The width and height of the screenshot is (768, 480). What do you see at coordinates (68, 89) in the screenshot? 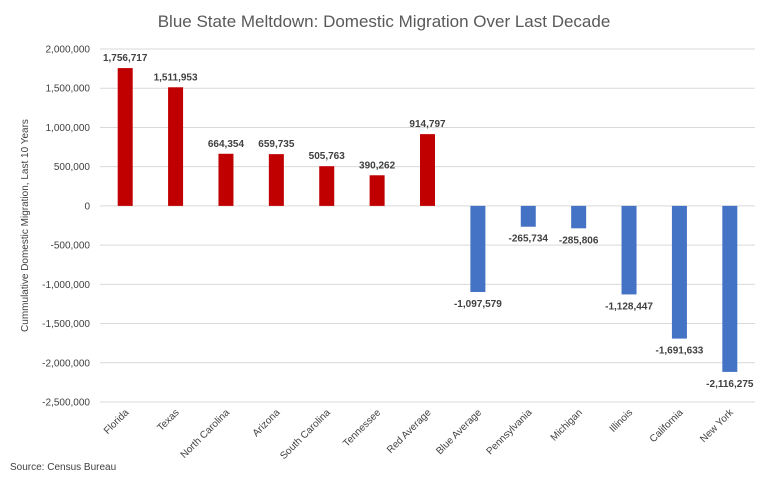
I see `y-tick-label: 1,500,000` at bounding box center [68, 89].